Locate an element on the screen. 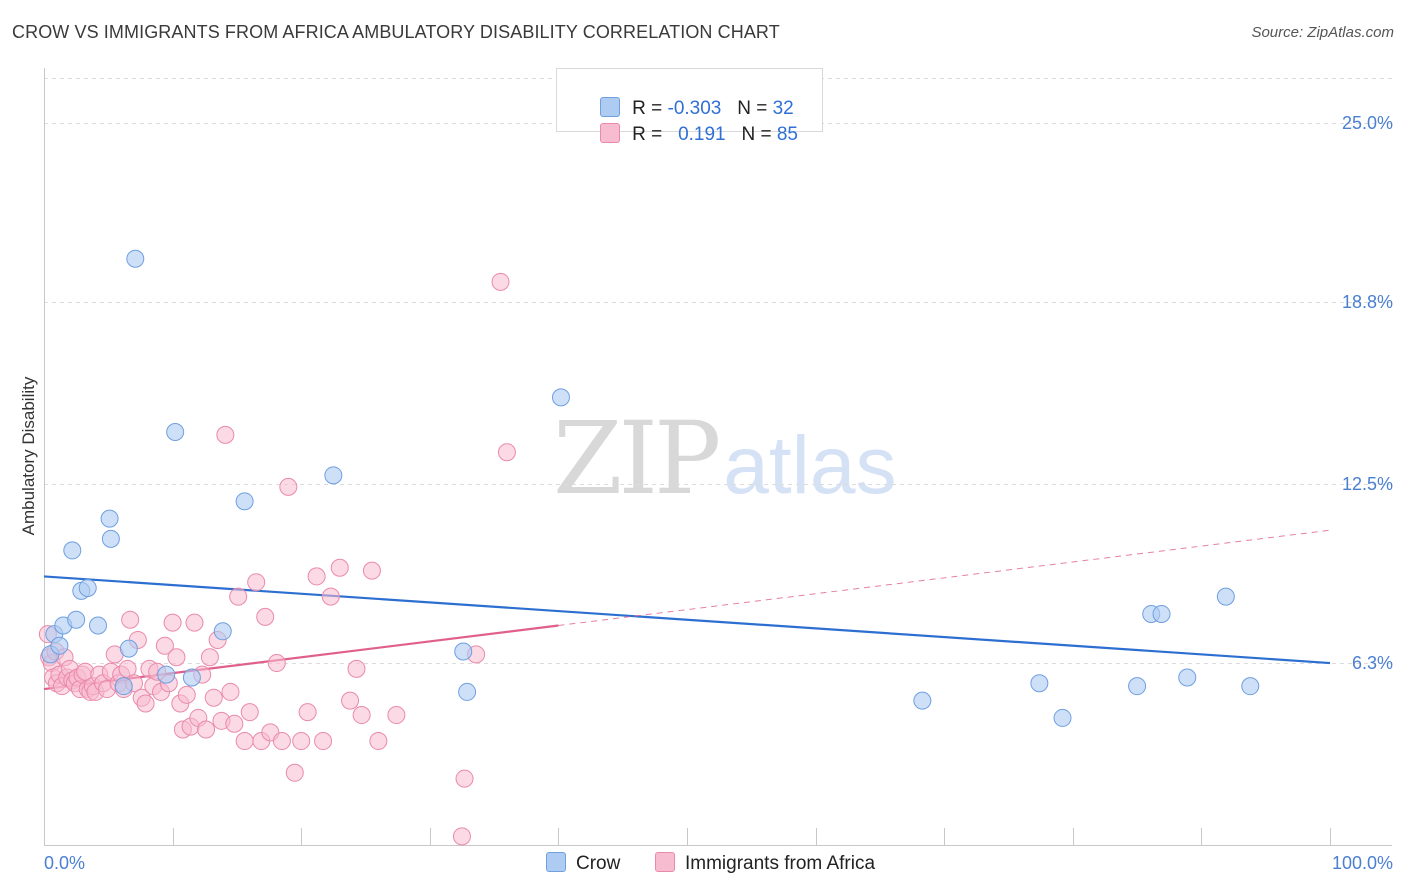 The width and height of the screenshot is (1406, 892). y-axis-title: Ambulatory Disability is located at coordinates (28, 455).